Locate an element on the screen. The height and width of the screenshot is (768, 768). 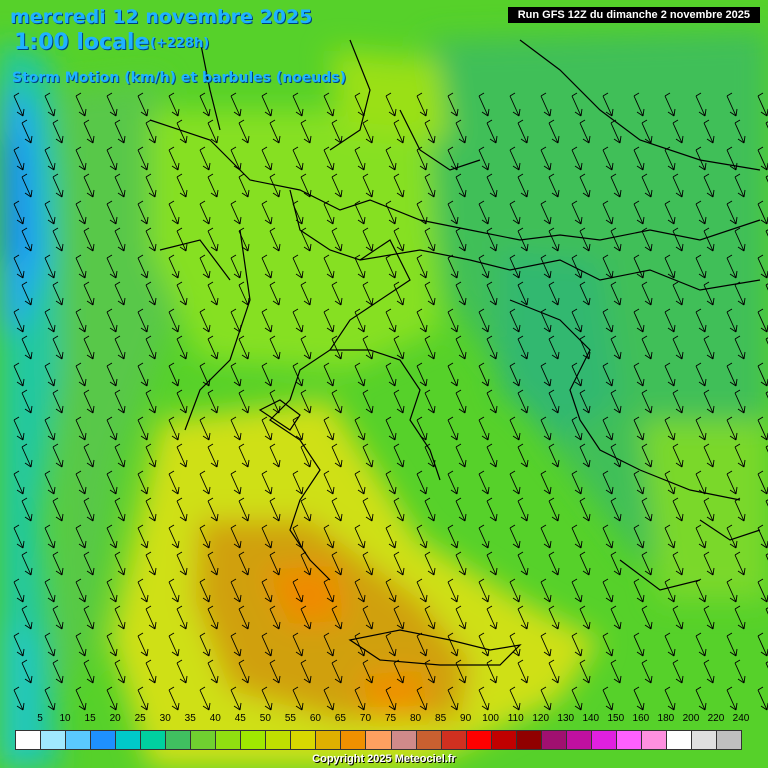
legend-label: 5 is located at coordinates (40, 718).